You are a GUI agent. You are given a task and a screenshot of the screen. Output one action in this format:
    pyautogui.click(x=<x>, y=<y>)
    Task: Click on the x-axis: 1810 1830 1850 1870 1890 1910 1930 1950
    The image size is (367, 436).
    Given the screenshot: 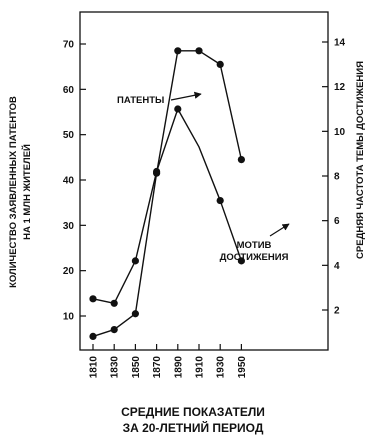 What is the action you would take?
    pyautogui.click(x=168, y=361)
    